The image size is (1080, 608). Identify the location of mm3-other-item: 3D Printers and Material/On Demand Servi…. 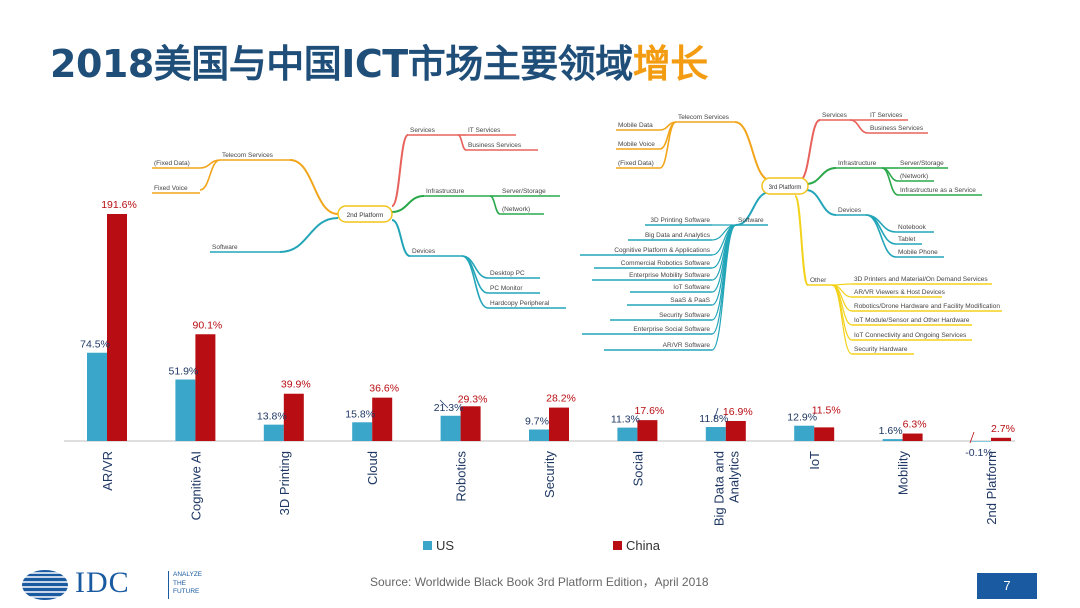
(921, 279).